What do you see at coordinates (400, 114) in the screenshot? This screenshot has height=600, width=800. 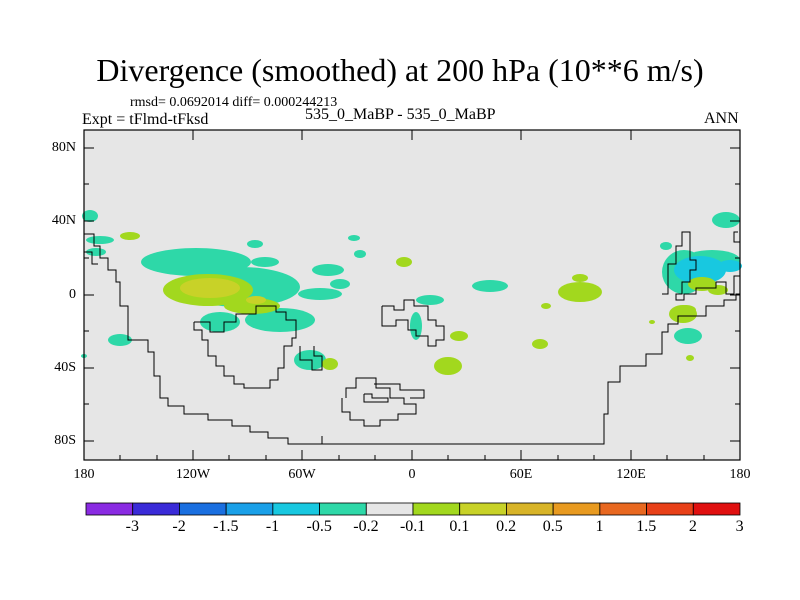 I see `case-label: 535_0_MaBP - 535_0_MaBP` at bounding box center [400, 114].